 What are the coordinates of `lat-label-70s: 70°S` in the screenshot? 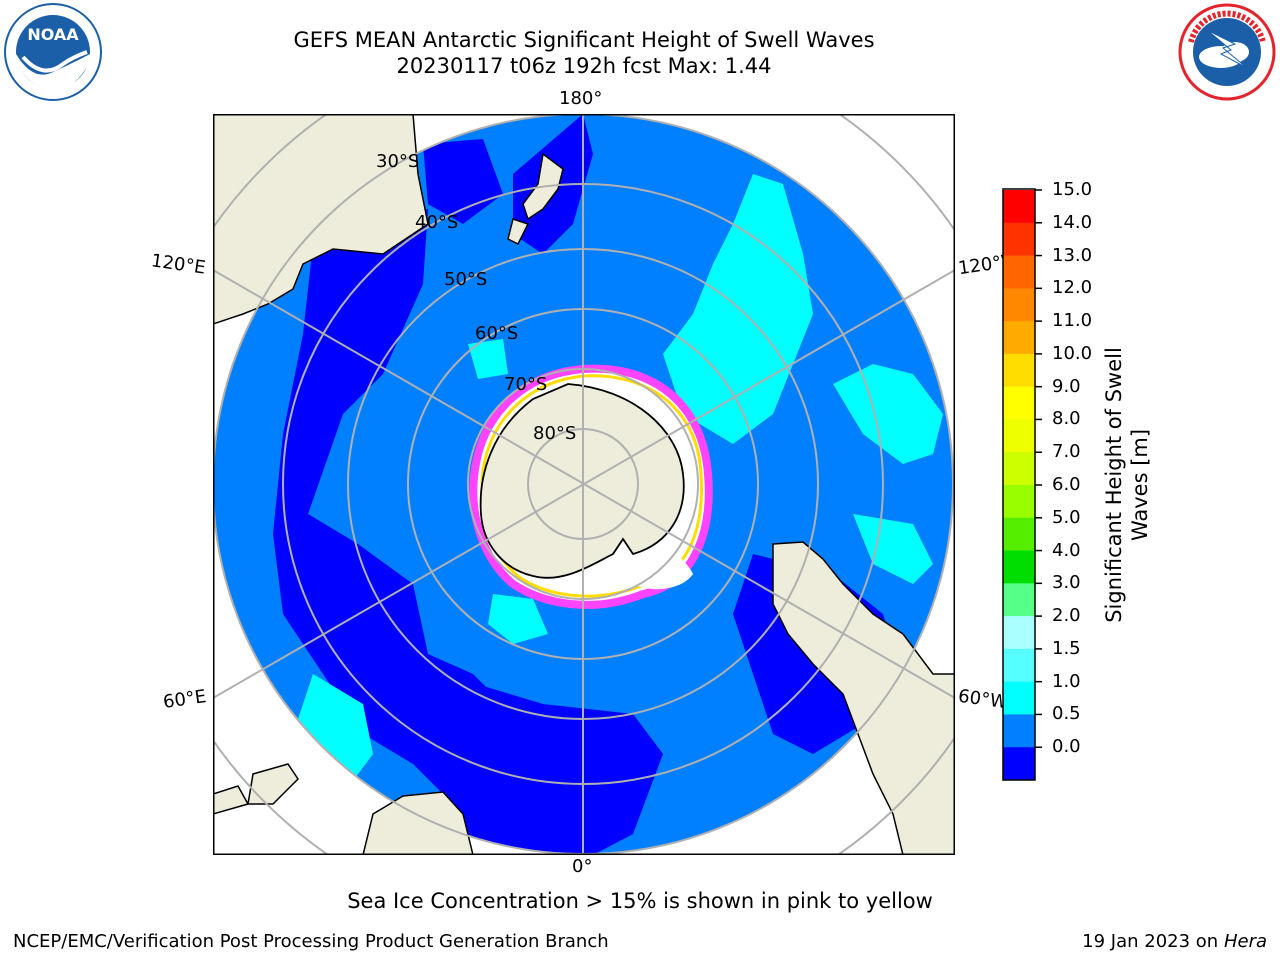 It's located at (526, 384).